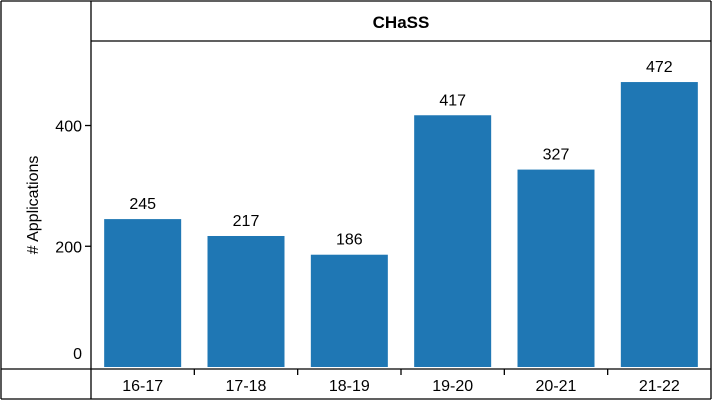 The height and width of the screenshot is (400, 712). I want to click on data-label: 417, so click(452, 100).